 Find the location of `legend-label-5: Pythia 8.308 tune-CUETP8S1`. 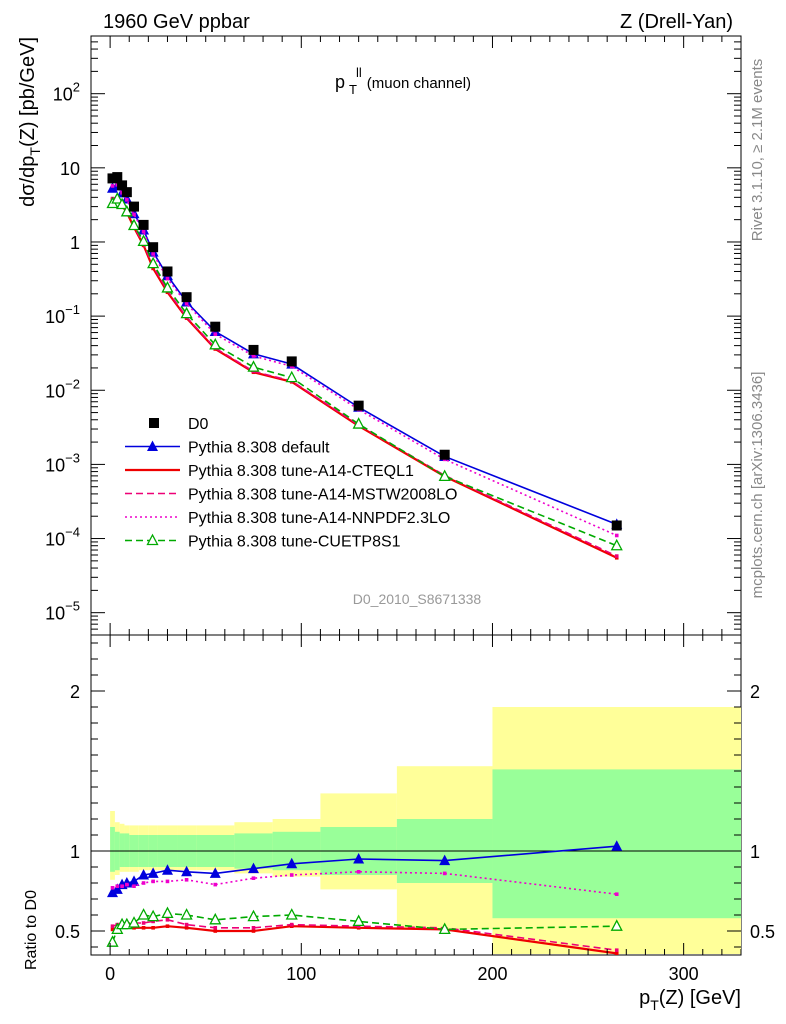

legend-label-5: Pythia 8.308 tune-CUETP8S1 is located at coordinates (294, 542).